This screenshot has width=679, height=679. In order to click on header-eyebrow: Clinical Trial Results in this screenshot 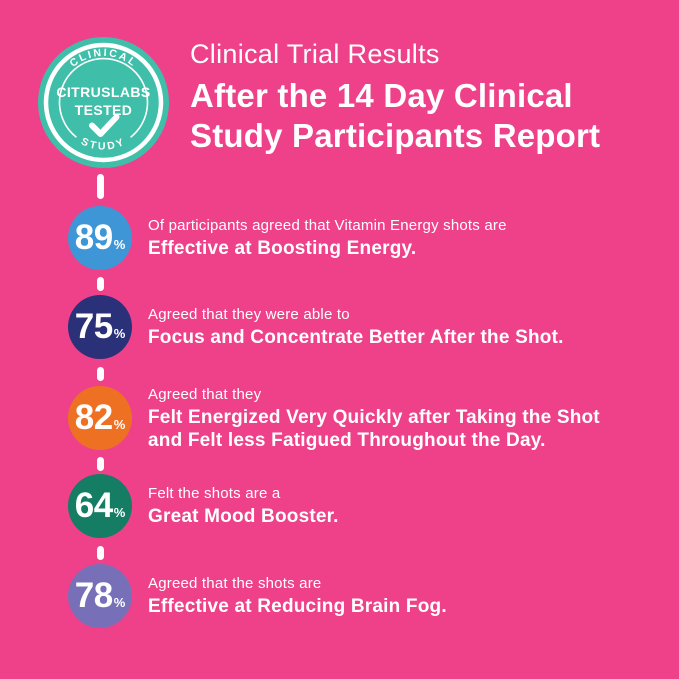, I will do `click(315, 54)`.